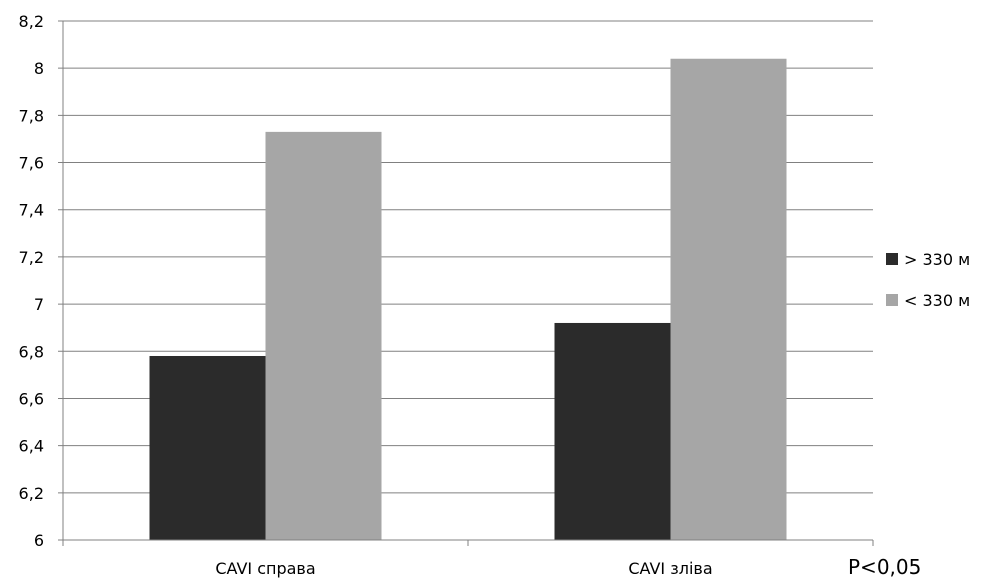  Describe the element at coordinates (31, 163) in the screenshot. I see `y-tick-label: 7,6` at that location.